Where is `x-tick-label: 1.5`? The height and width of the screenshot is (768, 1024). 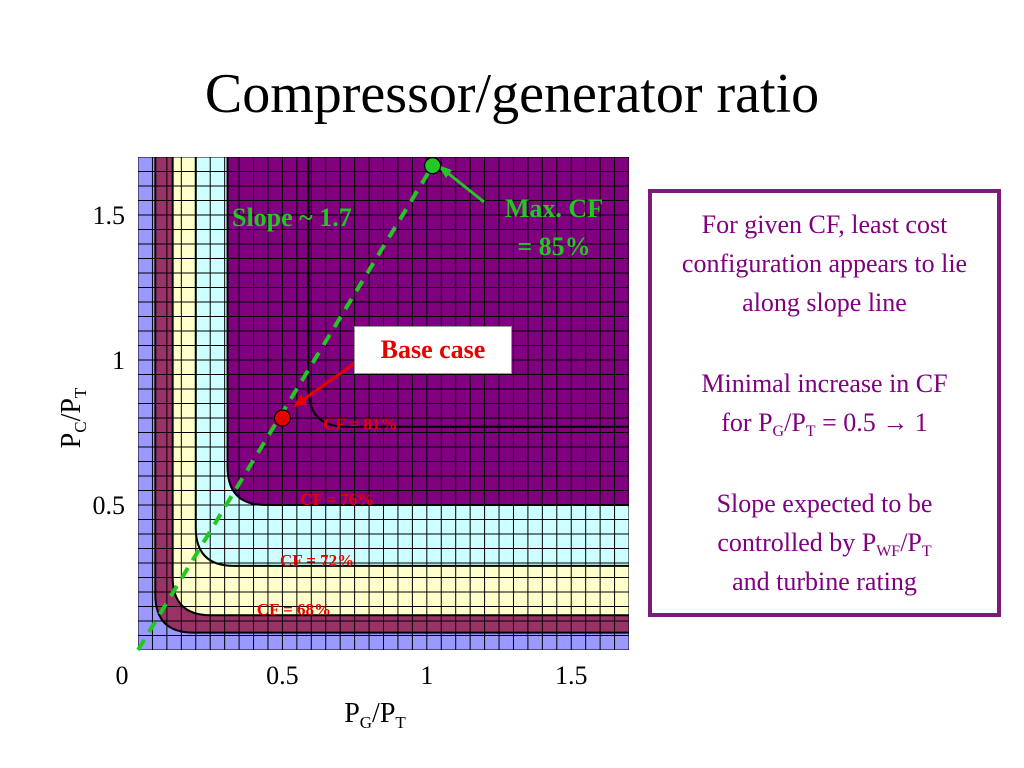 x-tick-label: 1.5 is located at coordinates (571, 675).